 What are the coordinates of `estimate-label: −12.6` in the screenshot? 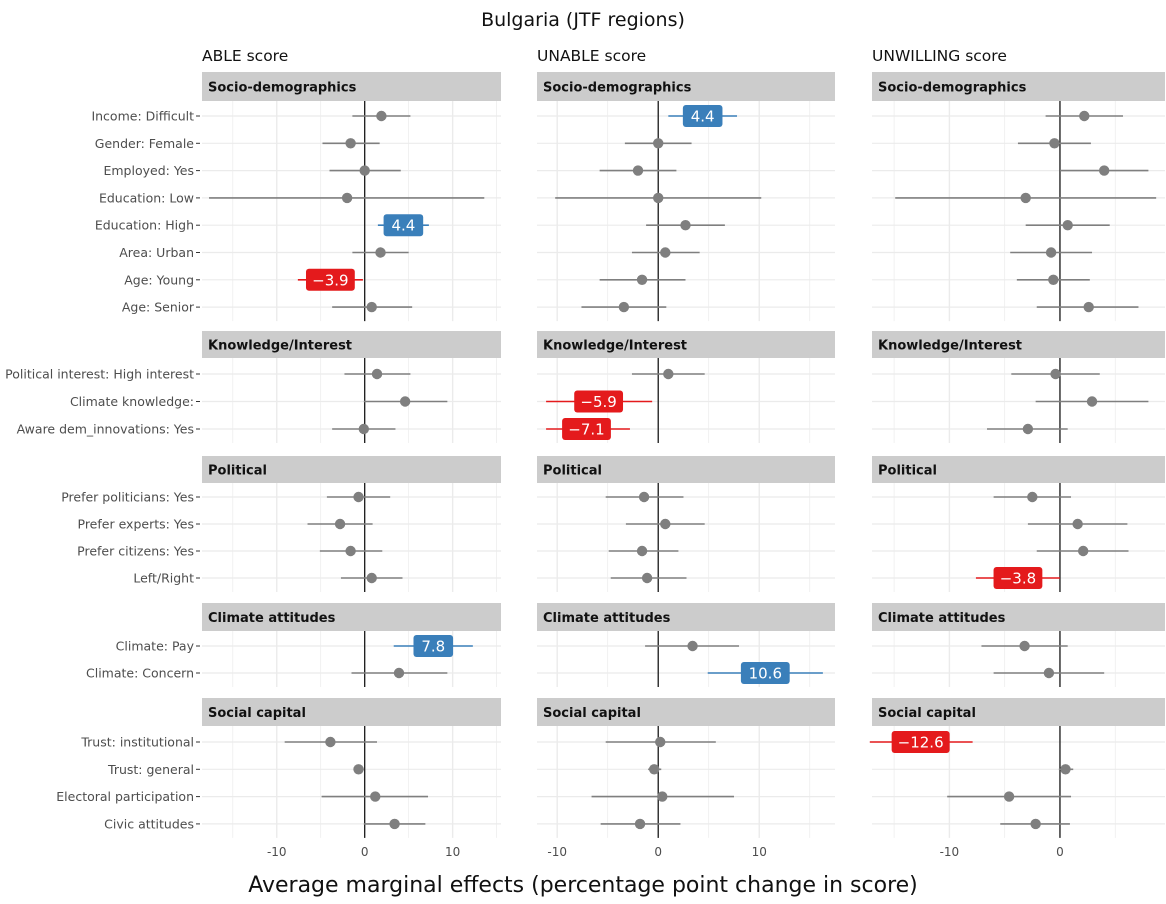 It's located at (921, 743).